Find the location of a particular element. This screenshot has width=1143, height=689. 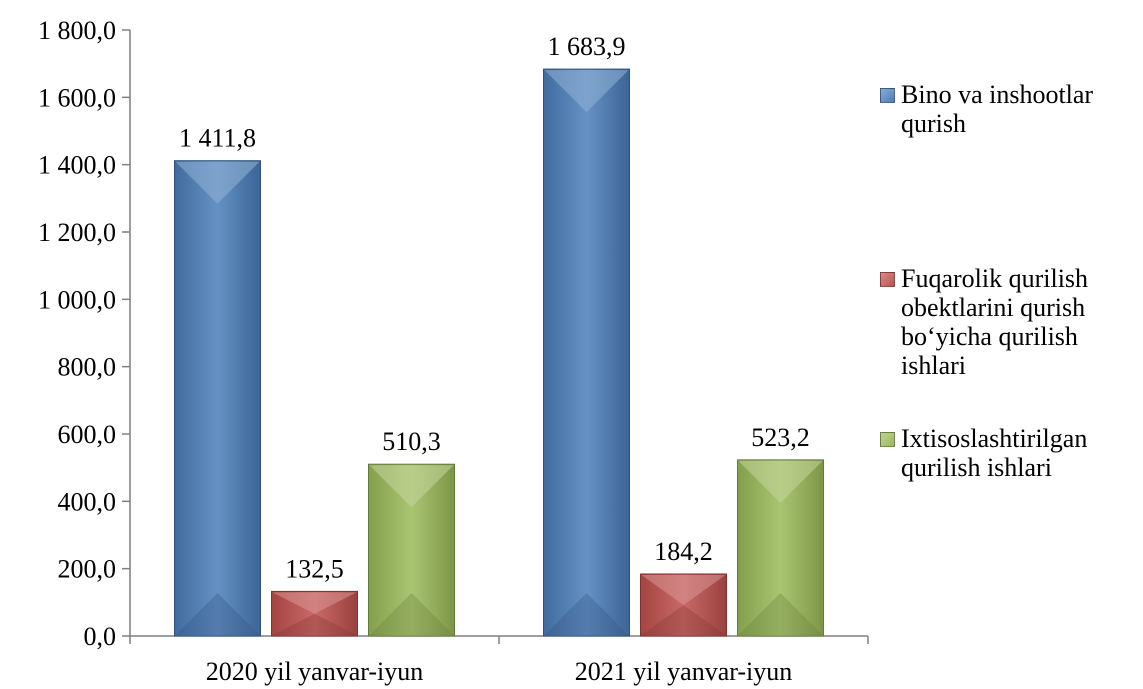

legend-swatch-ixtisoslashtirilgan is located at coordinates (887, 439).